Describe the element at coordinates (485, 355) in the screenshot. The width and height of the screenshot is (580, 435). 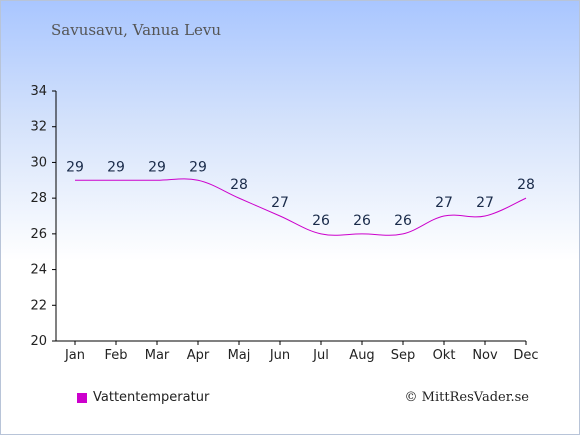
I see `x-tick-label: Nov` at that location.